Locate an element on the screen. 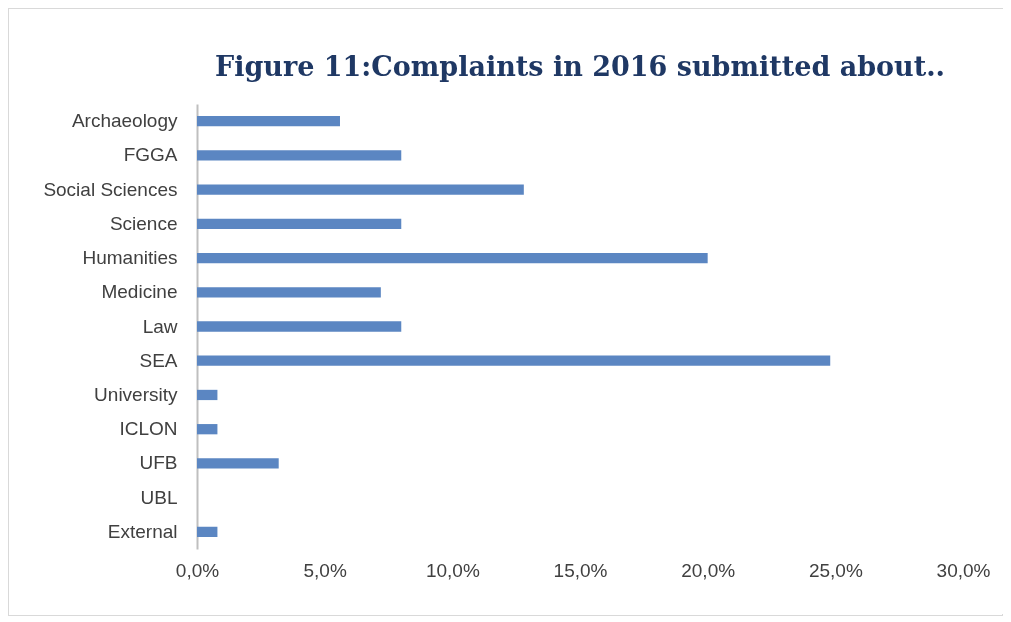 The width and height of the screenshot is (1011, 622). y-tick-label: Social Sciences is located at coordinates (110, 189).